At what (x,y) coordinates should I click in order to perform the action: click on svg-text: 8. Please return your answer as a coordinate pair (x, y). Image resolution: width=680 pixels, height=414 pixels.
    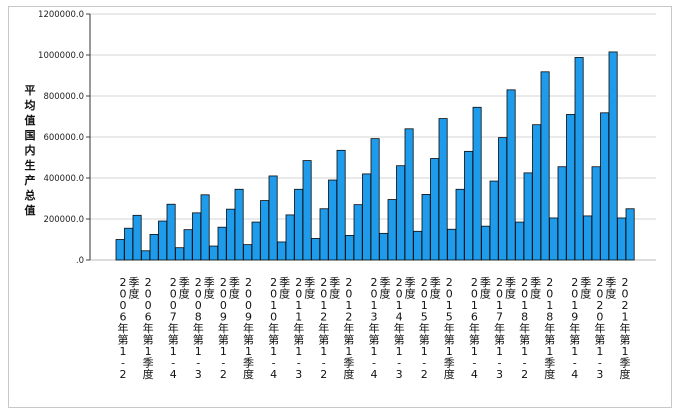
    Looking at the image, I should click on (524, 317).